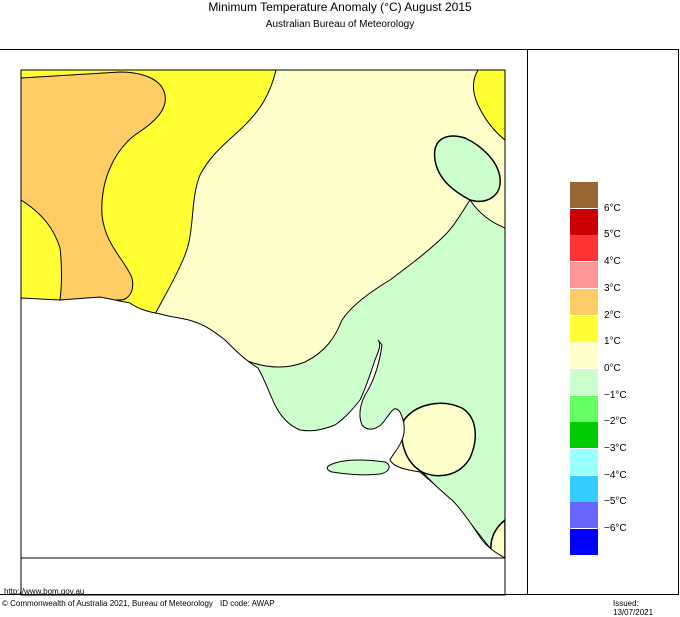 Image resolution: width=680 pixels, height=617 pixels. I want to click on legend-label: −1°C, so click(615, 395).